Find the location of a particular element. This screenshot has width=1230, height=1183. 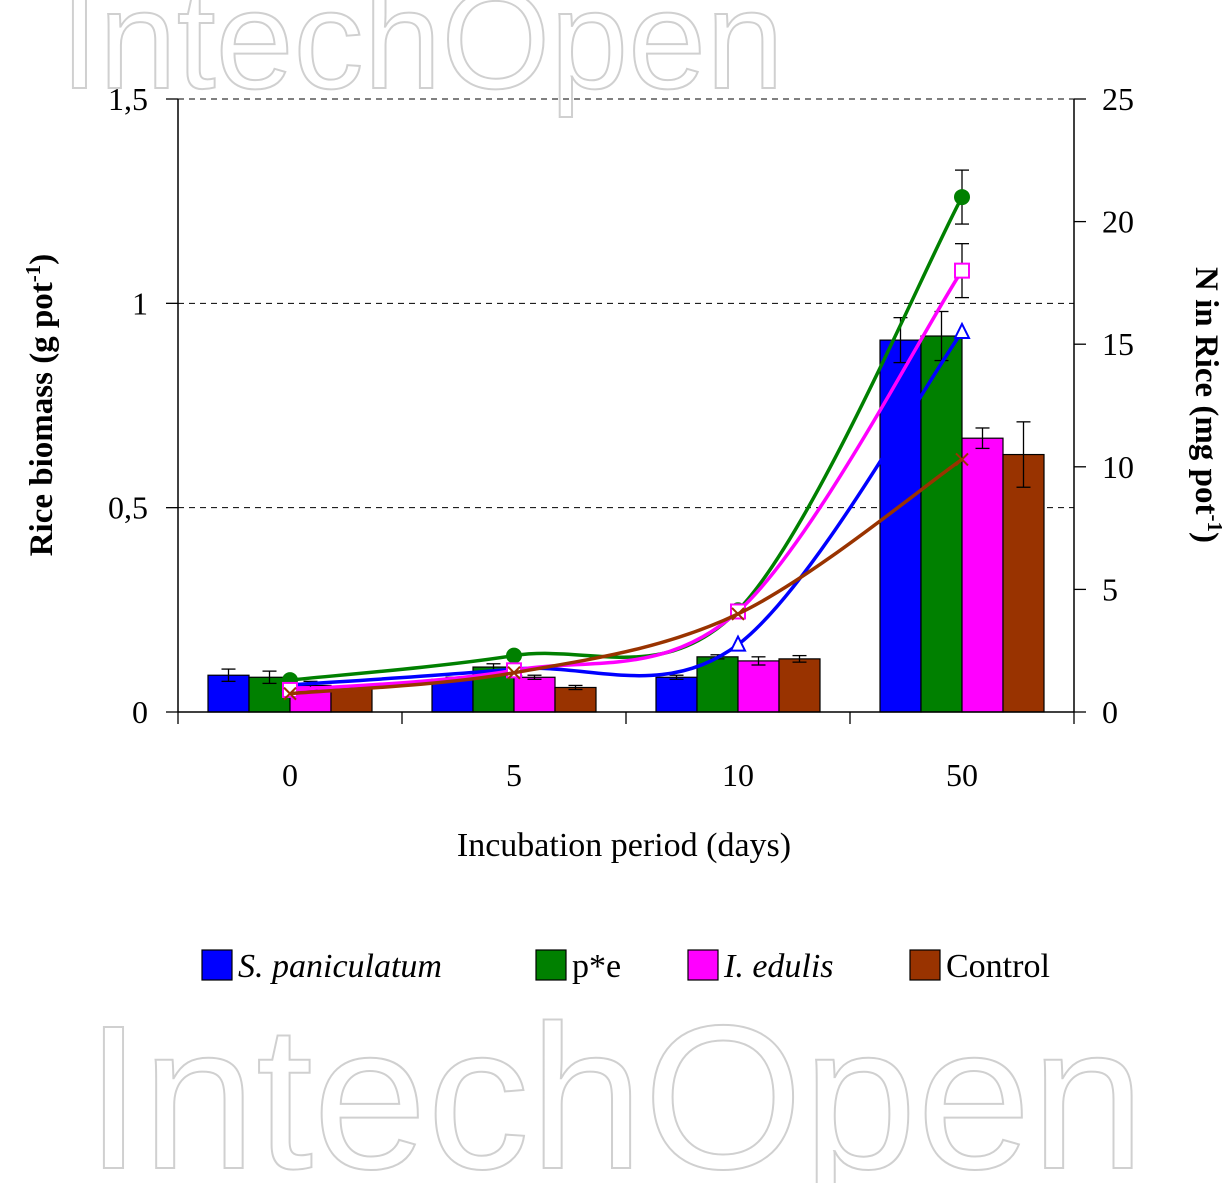

left-tick-label: 0,5 is located at coordinates (128, 508).